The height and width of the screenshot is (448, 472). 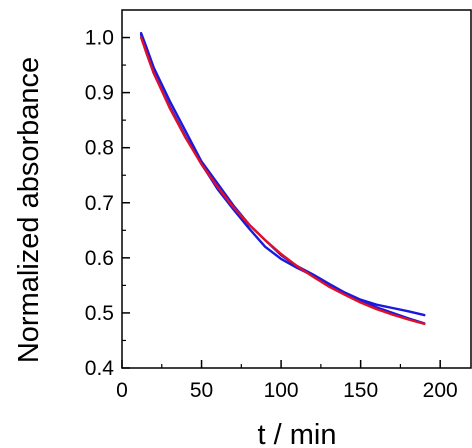 I want to click on y-tick-label: 0.8, so click(x=99, y=148).